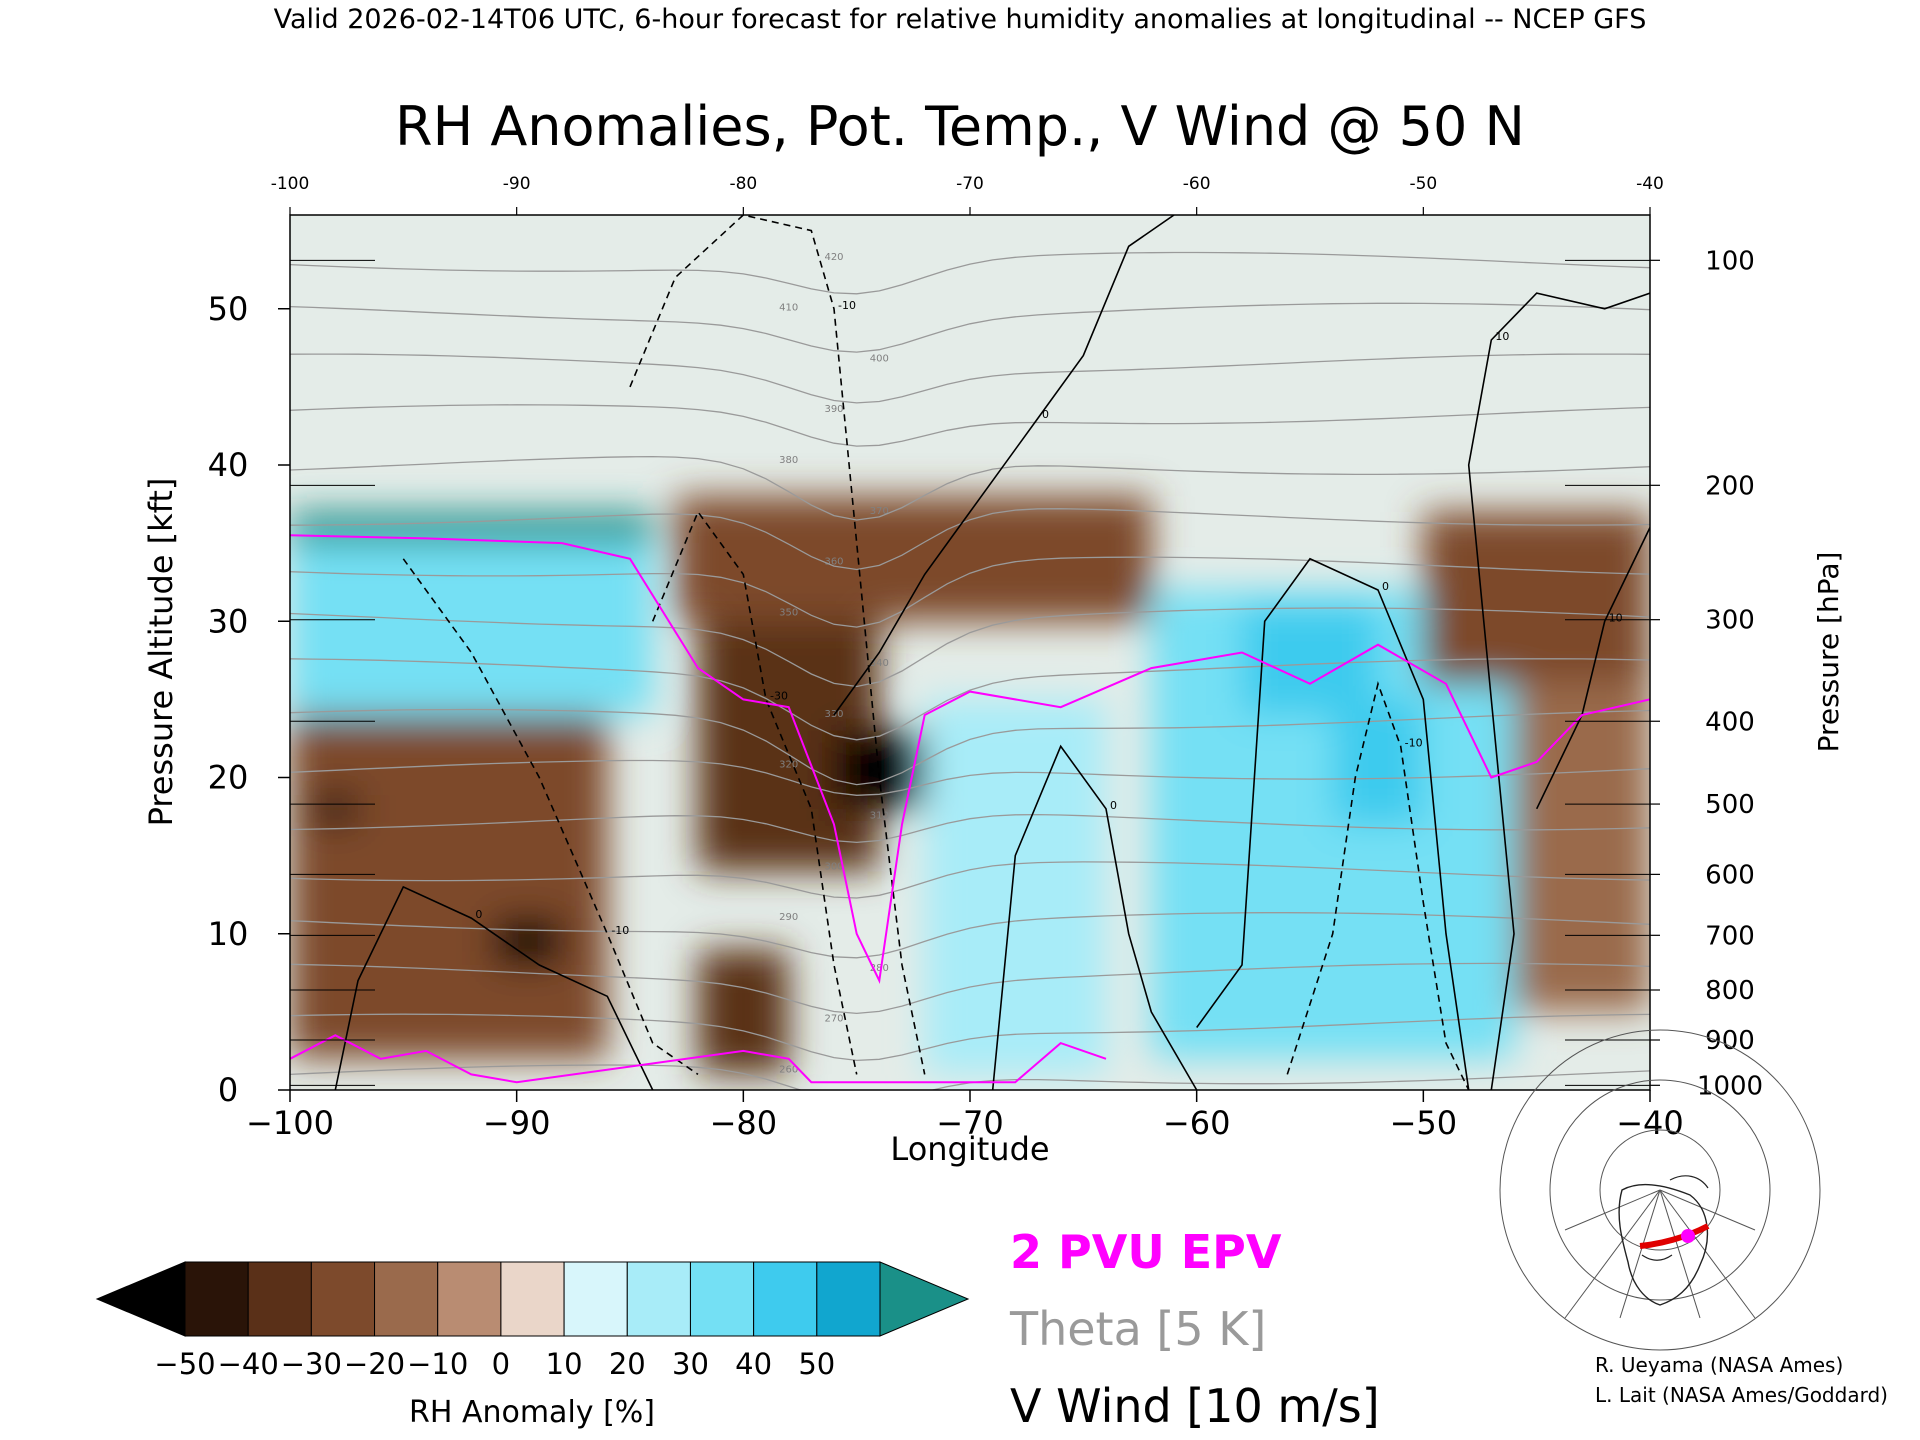 The width and height of the screenshot is (1920, 1440). I want to click on y-tick-label-2: 20, so click(228, 778).